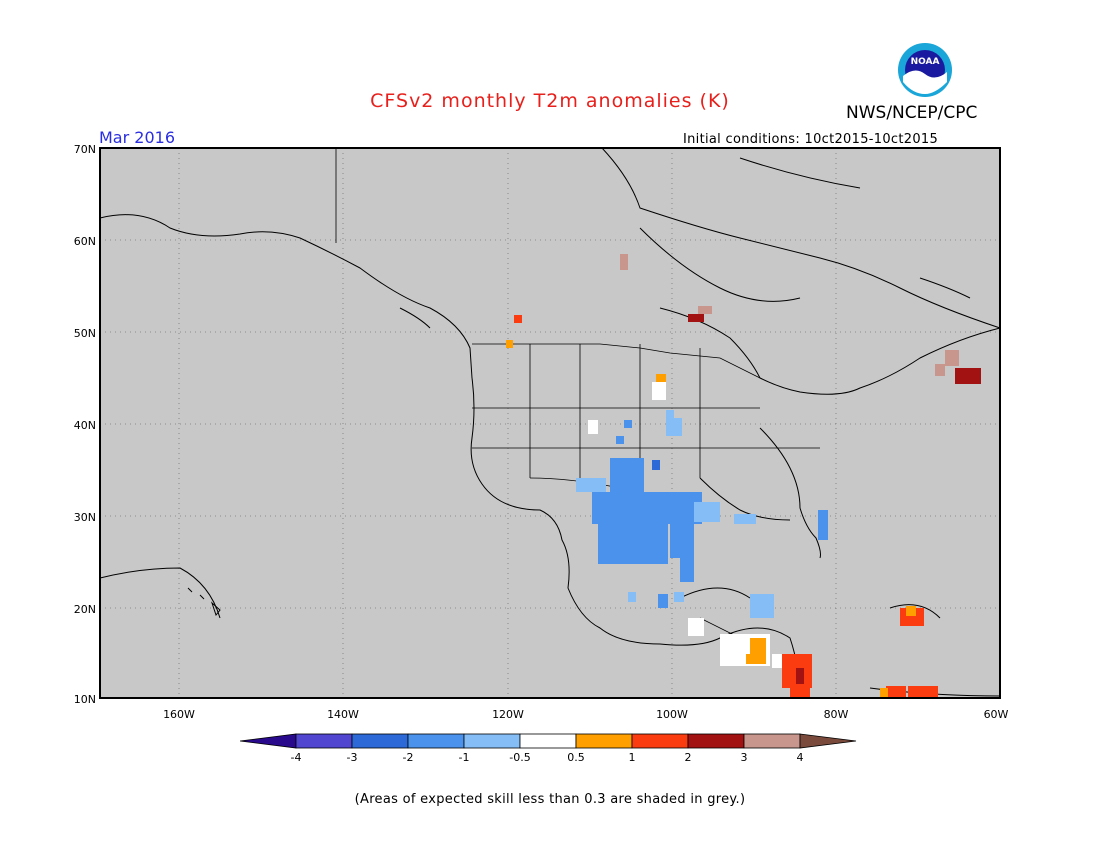 The width and height of the screenshot is (1100, 850). I want to click on lat-labels: 70N 60N 50N 40N 30N 20N 10N, so click(85, 424).